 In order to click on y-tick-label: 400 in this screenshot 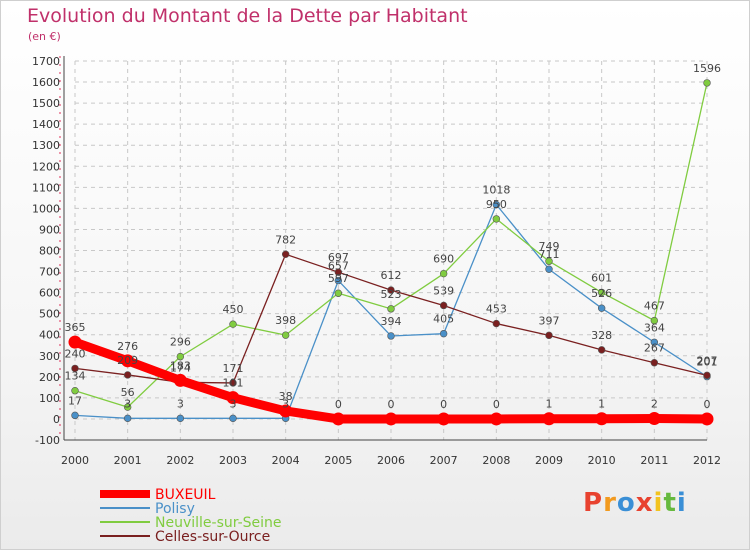, I will do `click(49, 335)`.